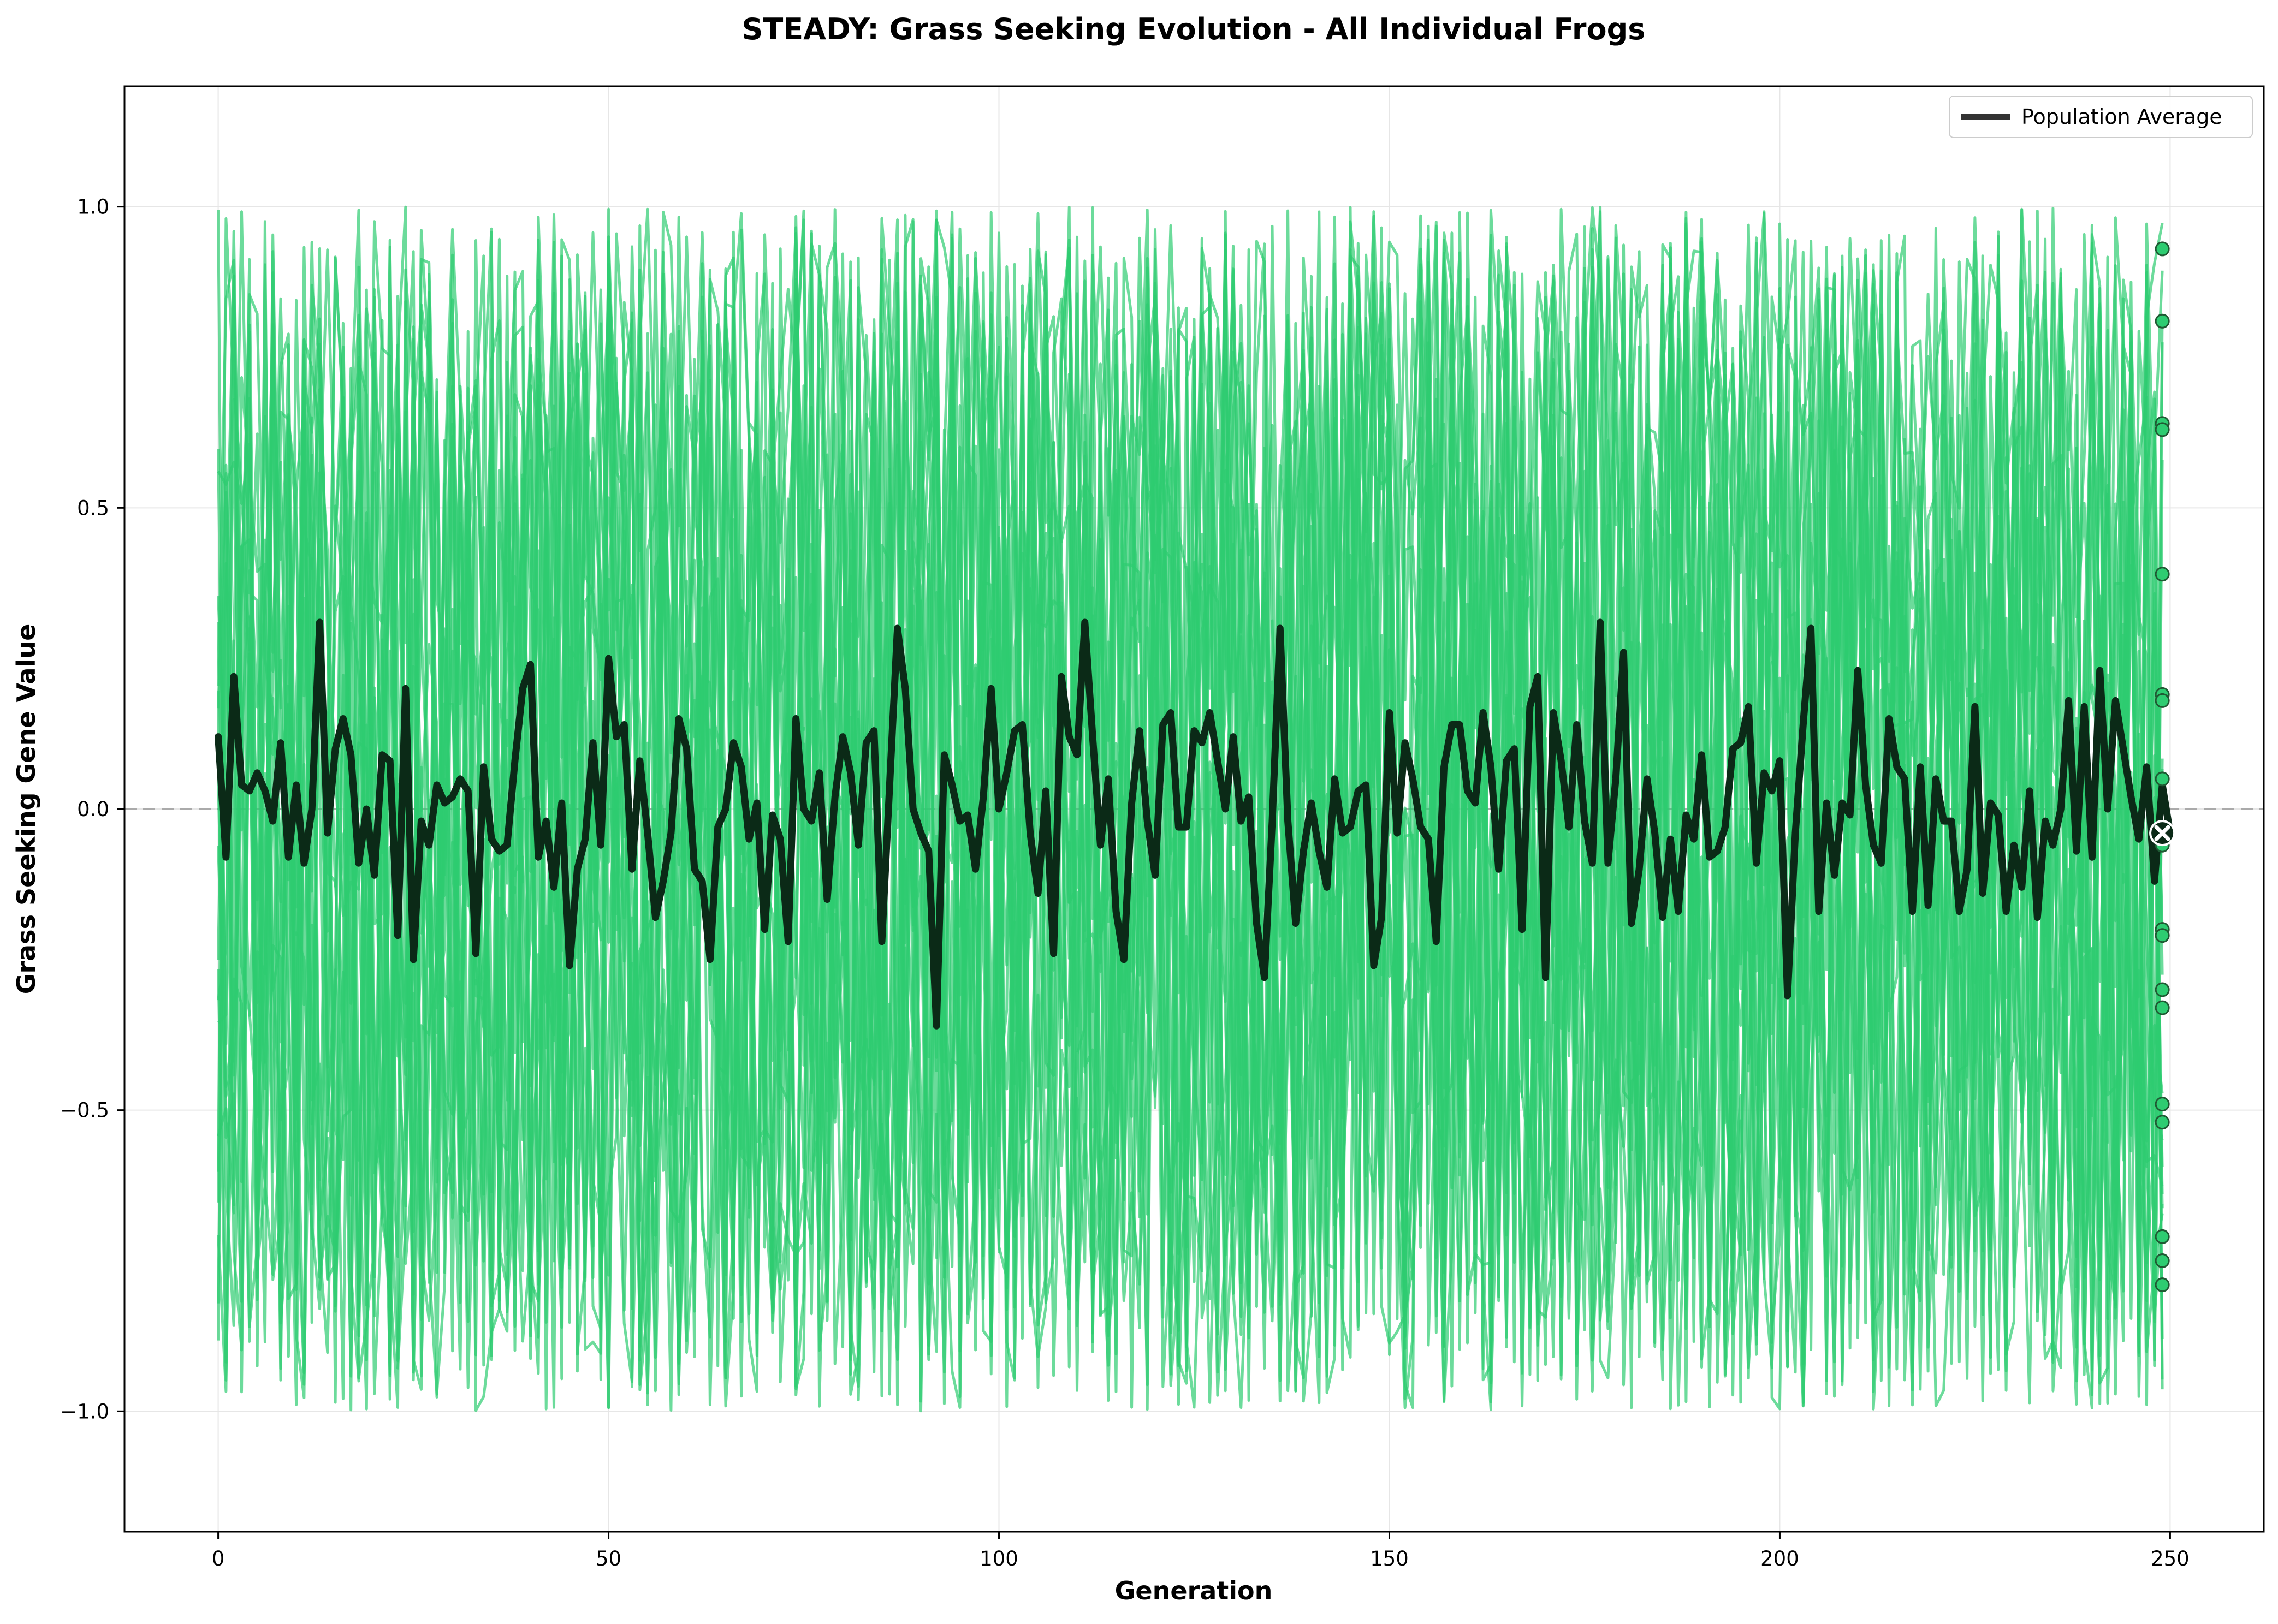 The height and width of the screenshot is (1624, 2278). I want to click on y-axis-label: Grass Seeking Gene Value, so click(26, 809).